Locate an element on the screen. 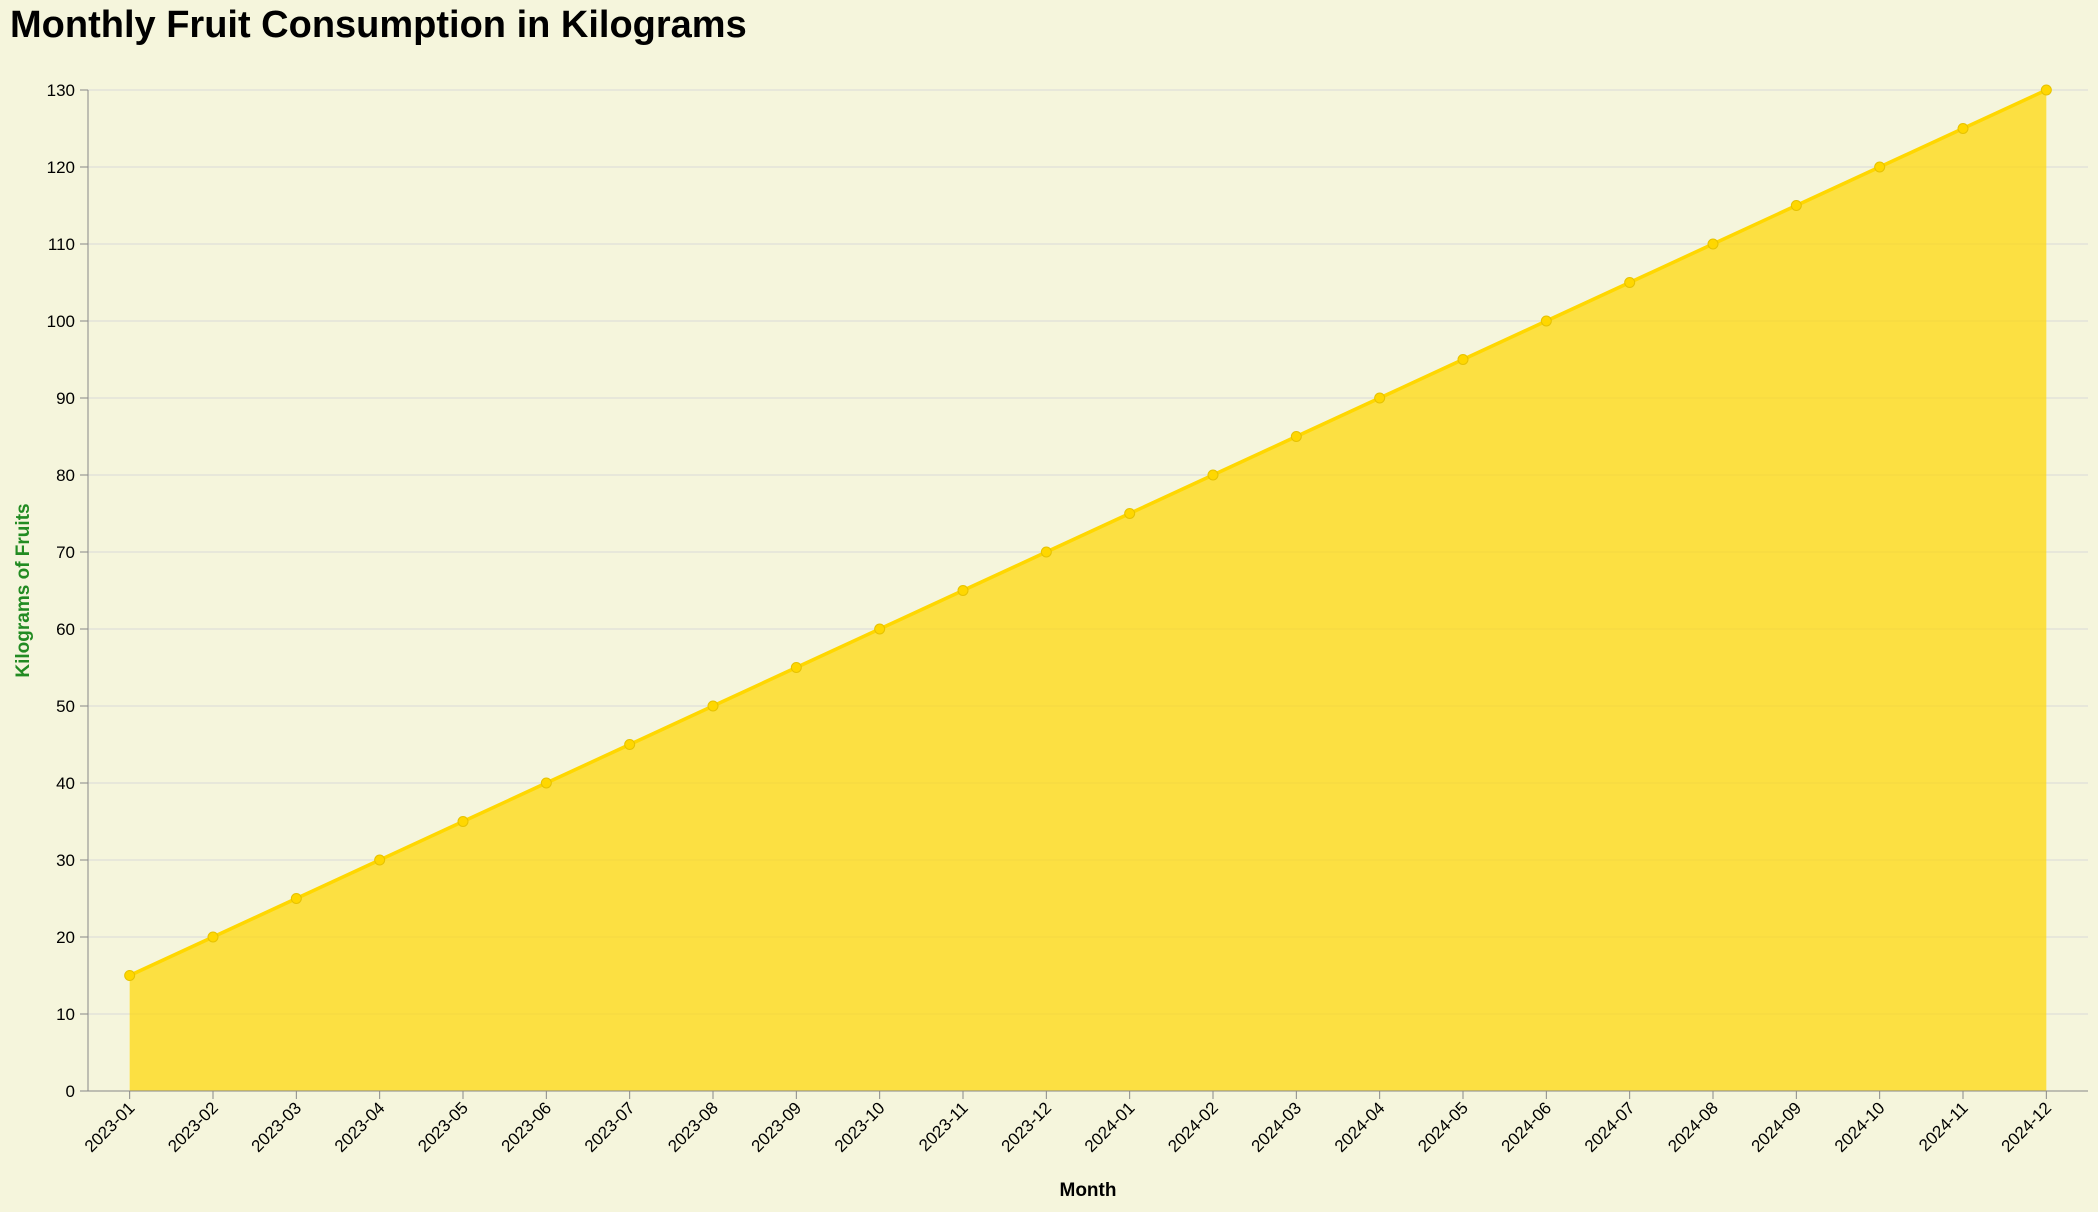  x-tick-label: 2023-10 is located at coordinates (860, 1127).